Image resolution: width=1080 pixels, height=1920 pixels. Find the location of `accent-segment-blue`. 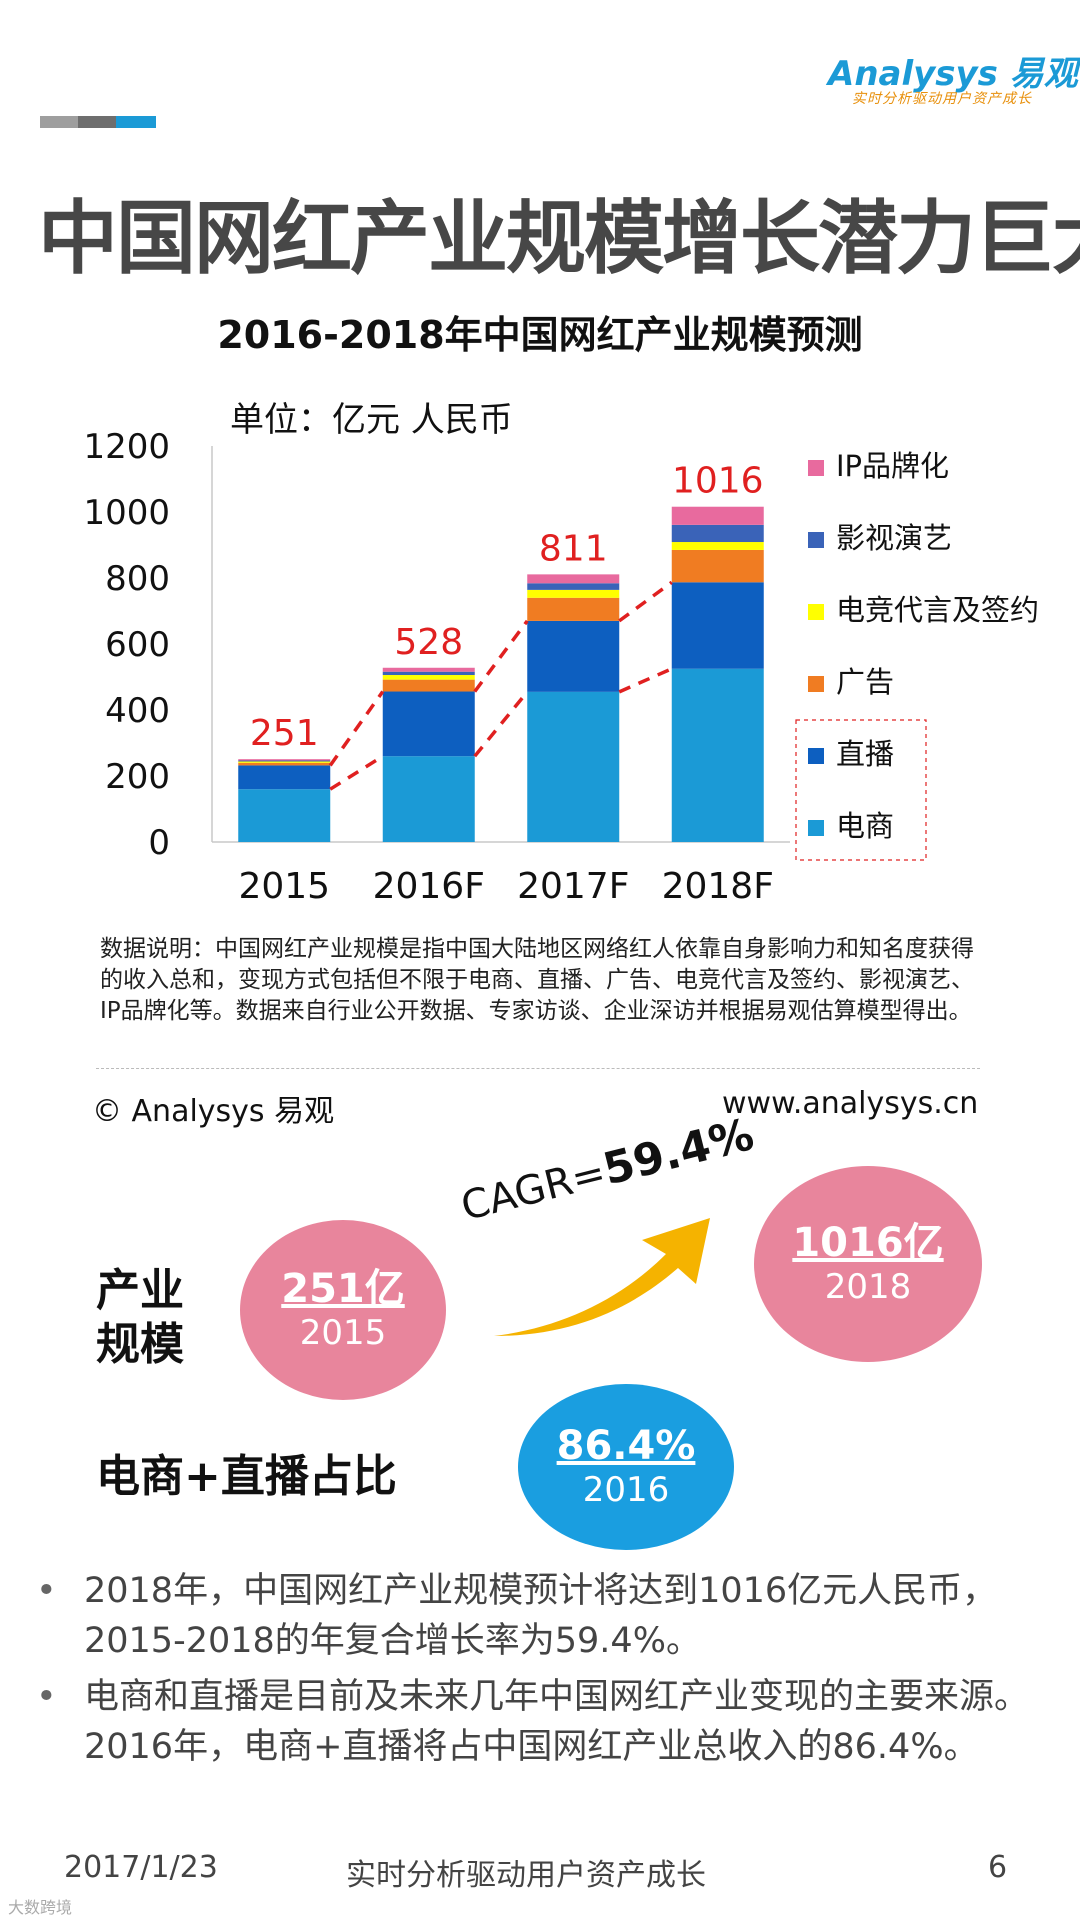

accent-segment-blue is located at coordinates (136, 122).